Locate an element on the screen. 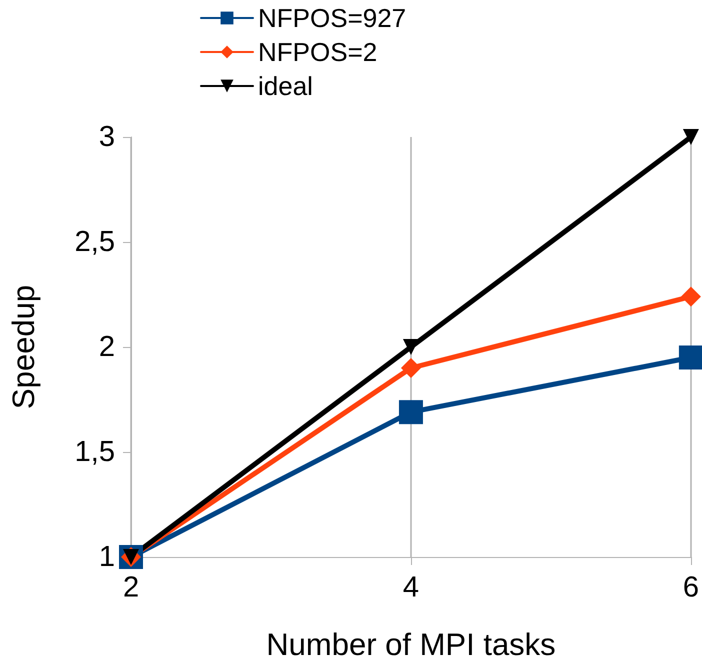 The width and height of the screenshot is (702, 669). y-axis-title: Speedup is located at coordinates (23, 347).